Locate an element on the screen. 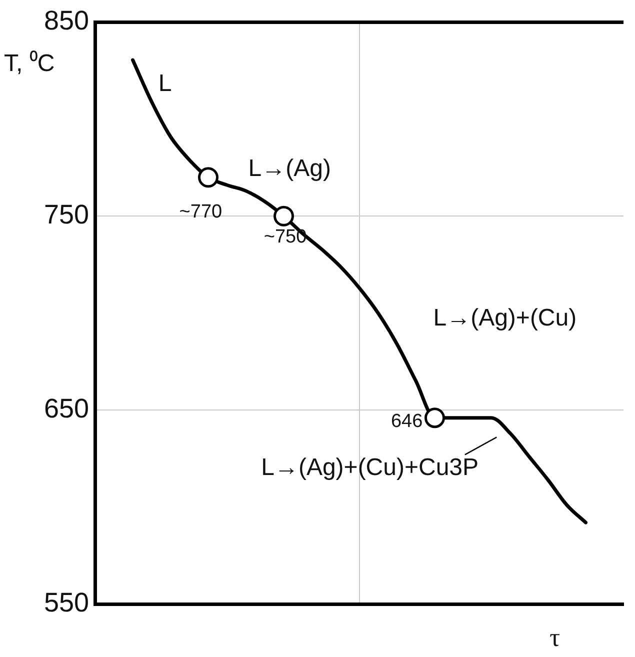 The width and height of the screenshot is (635, 657). y-axis-title: T, ⁰C is located at coordinates (29, 63).